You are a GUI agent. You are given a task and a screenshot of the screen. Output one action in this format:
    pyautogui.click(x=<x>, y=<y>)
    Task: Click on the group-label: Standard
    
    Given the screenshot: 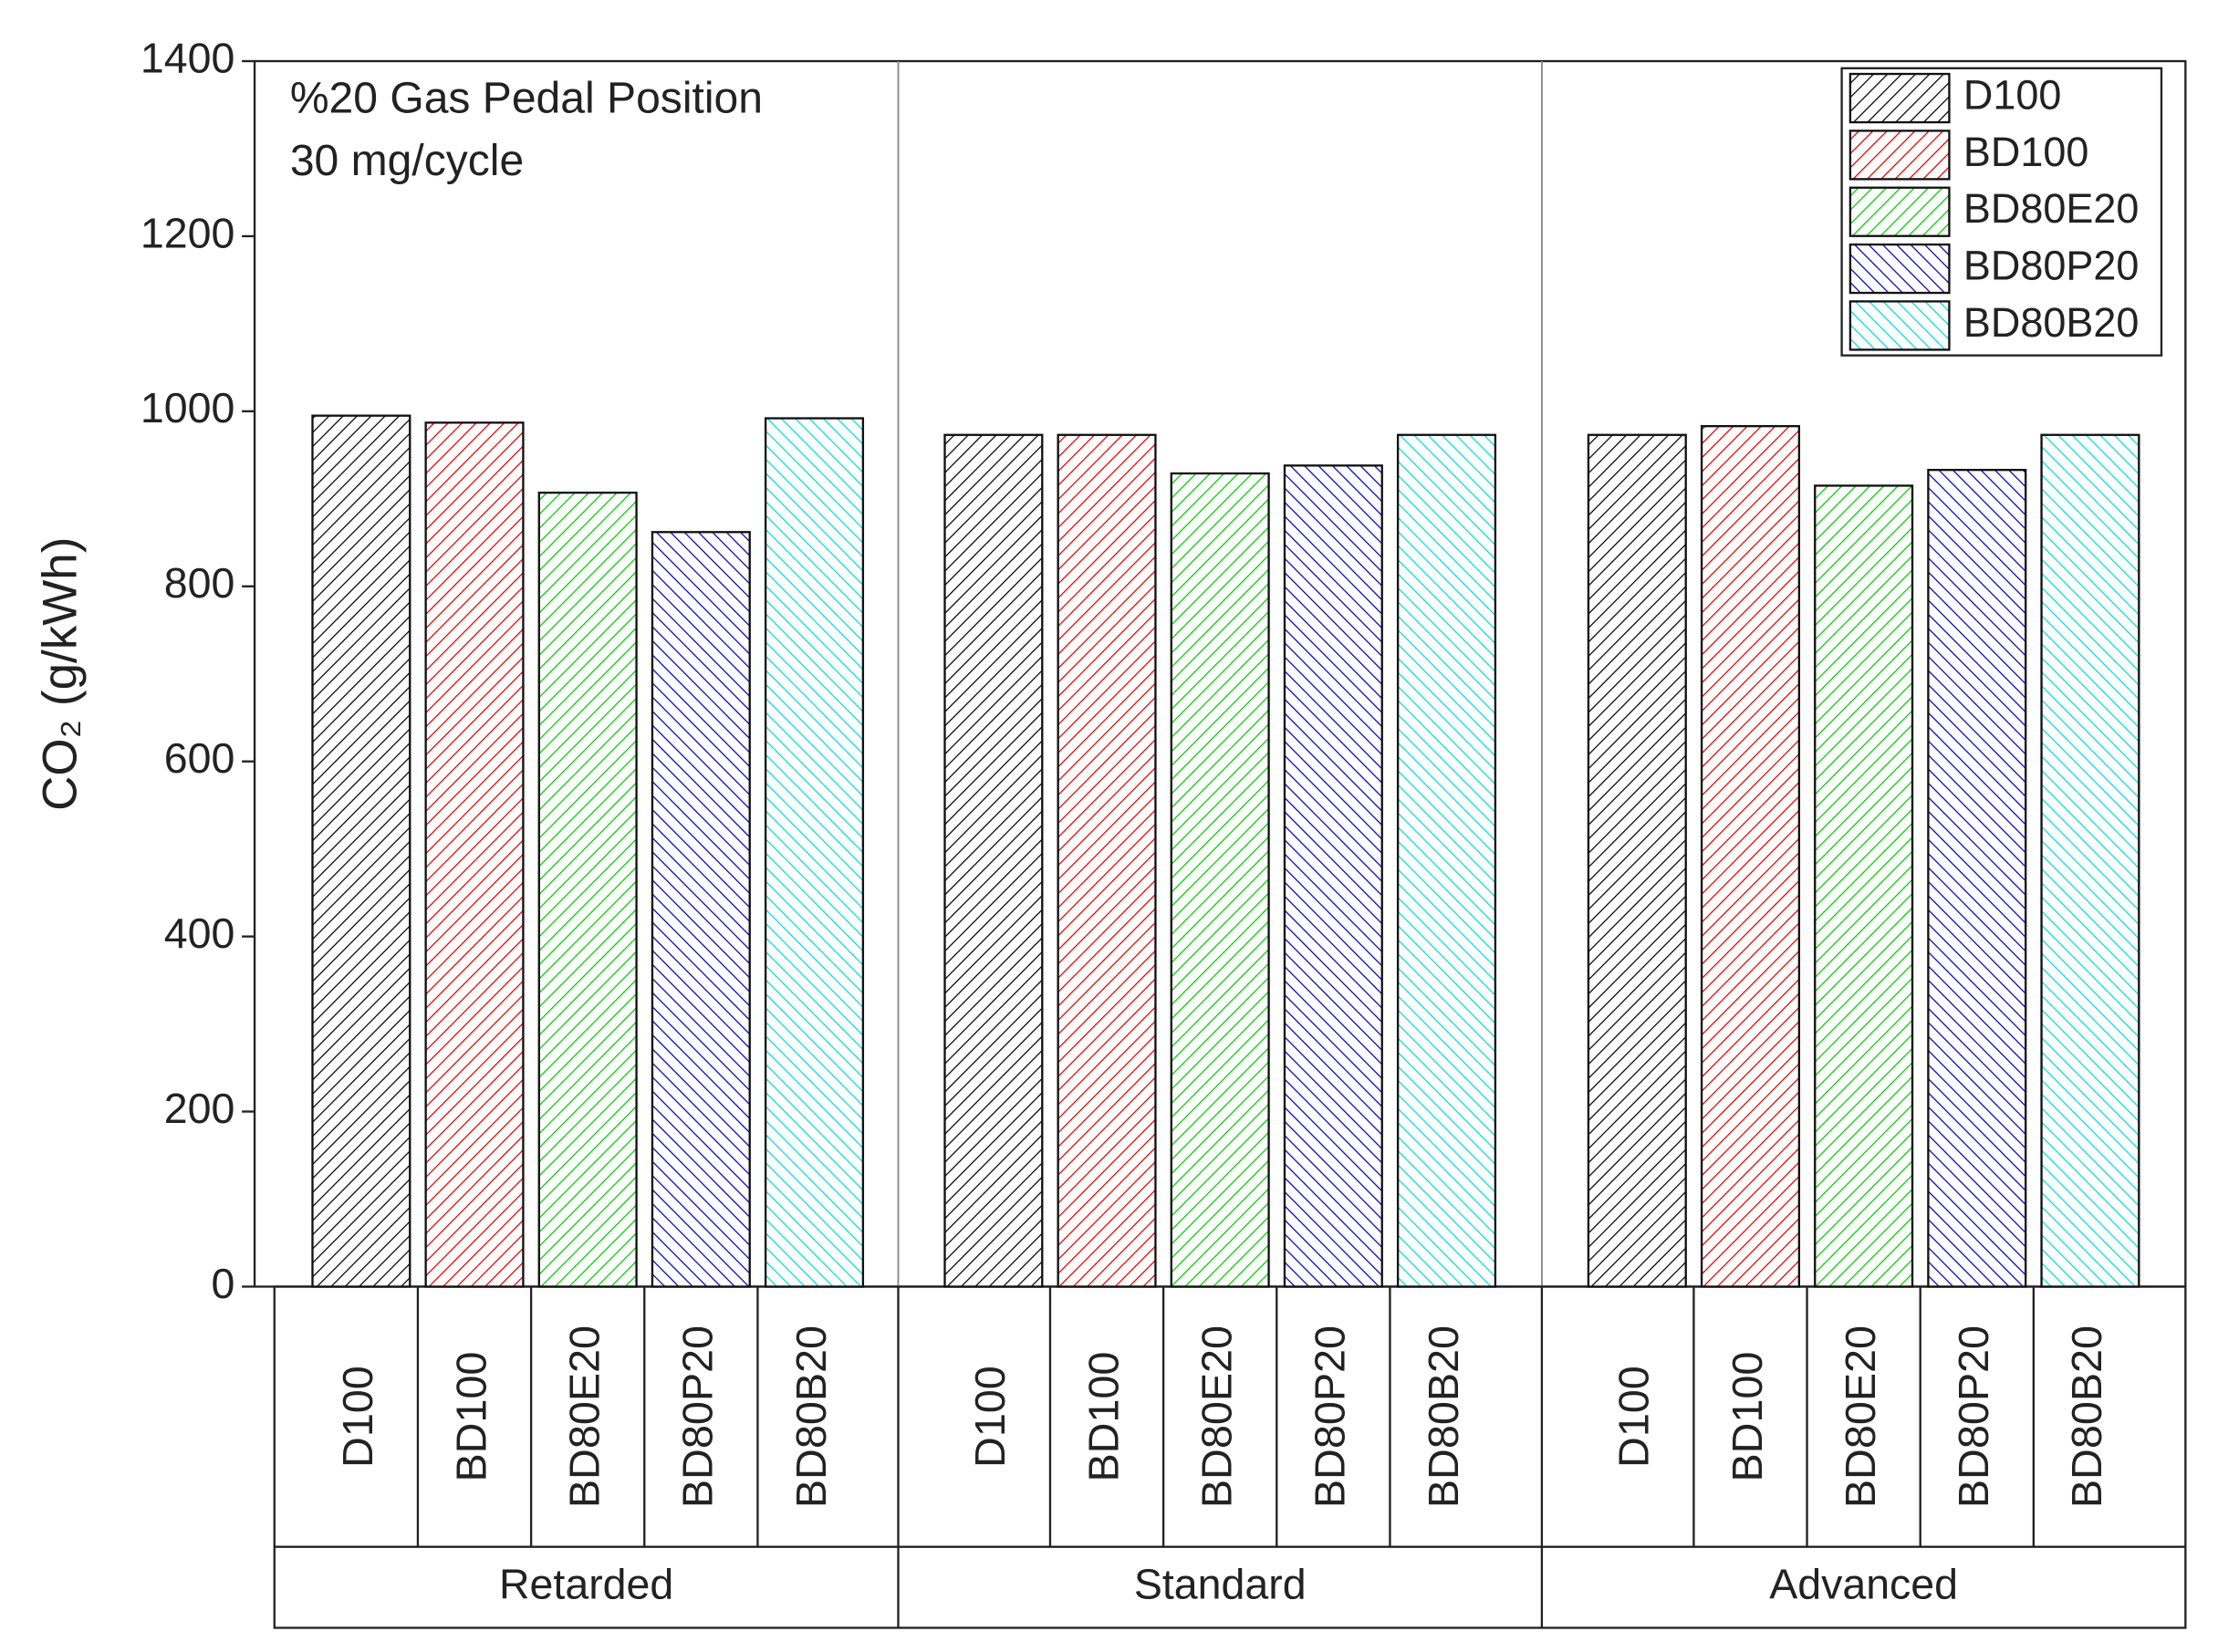 What is the action you would take?
    pyautogui.click(x=1220, y=1584)
    